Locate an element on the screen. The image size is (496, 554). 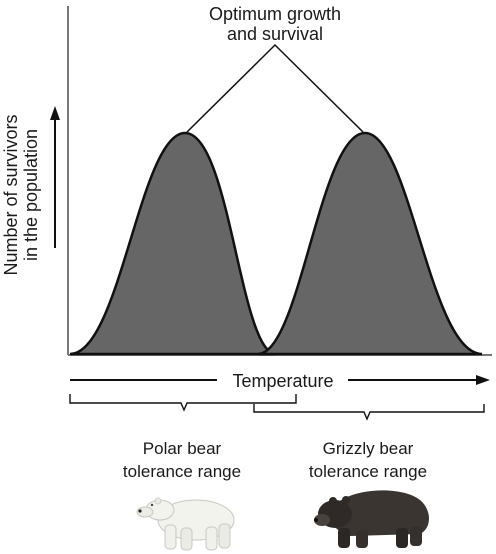
grizzly-bear-bracket is located at coordinates (369, 412).